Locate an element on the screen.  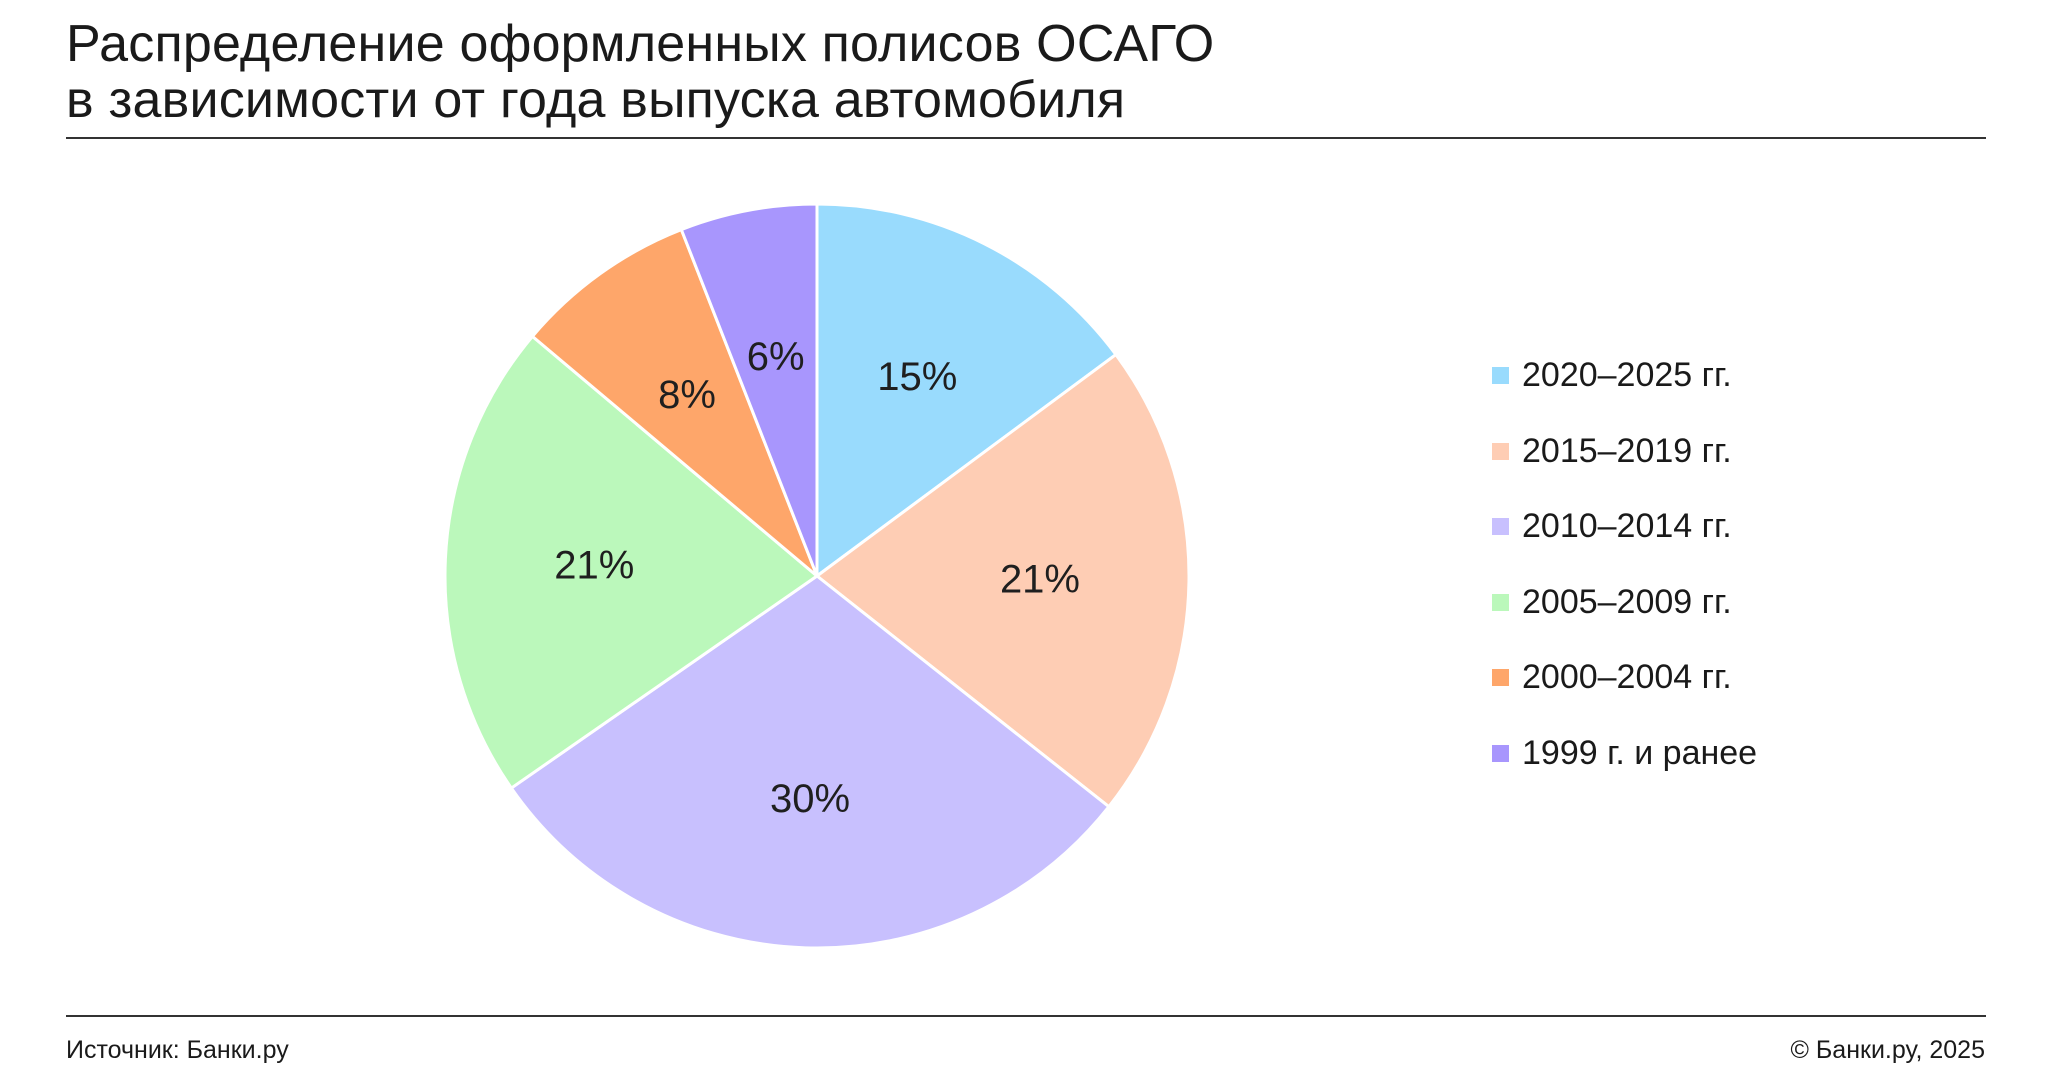
legend-item-2: 2015–2019 гг. is located at coordinates (1624, 452).